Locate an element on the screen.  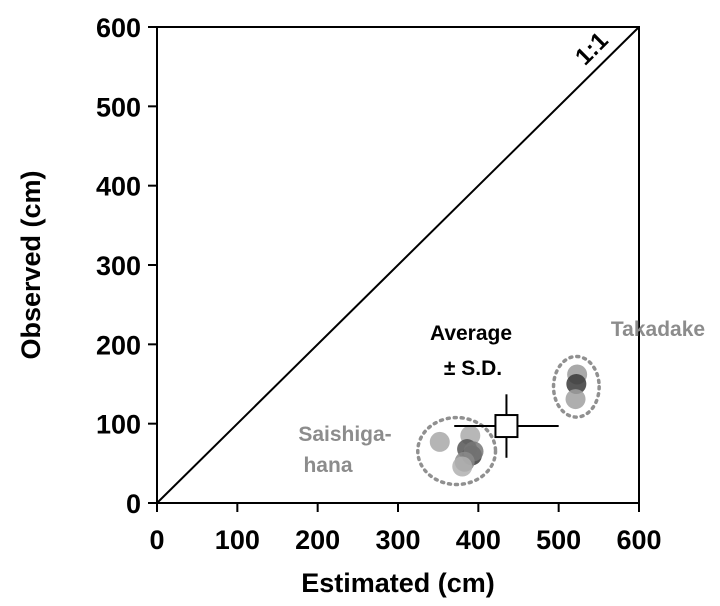
one-to-one-label: 1:1 is located at coordinates (592, 49).